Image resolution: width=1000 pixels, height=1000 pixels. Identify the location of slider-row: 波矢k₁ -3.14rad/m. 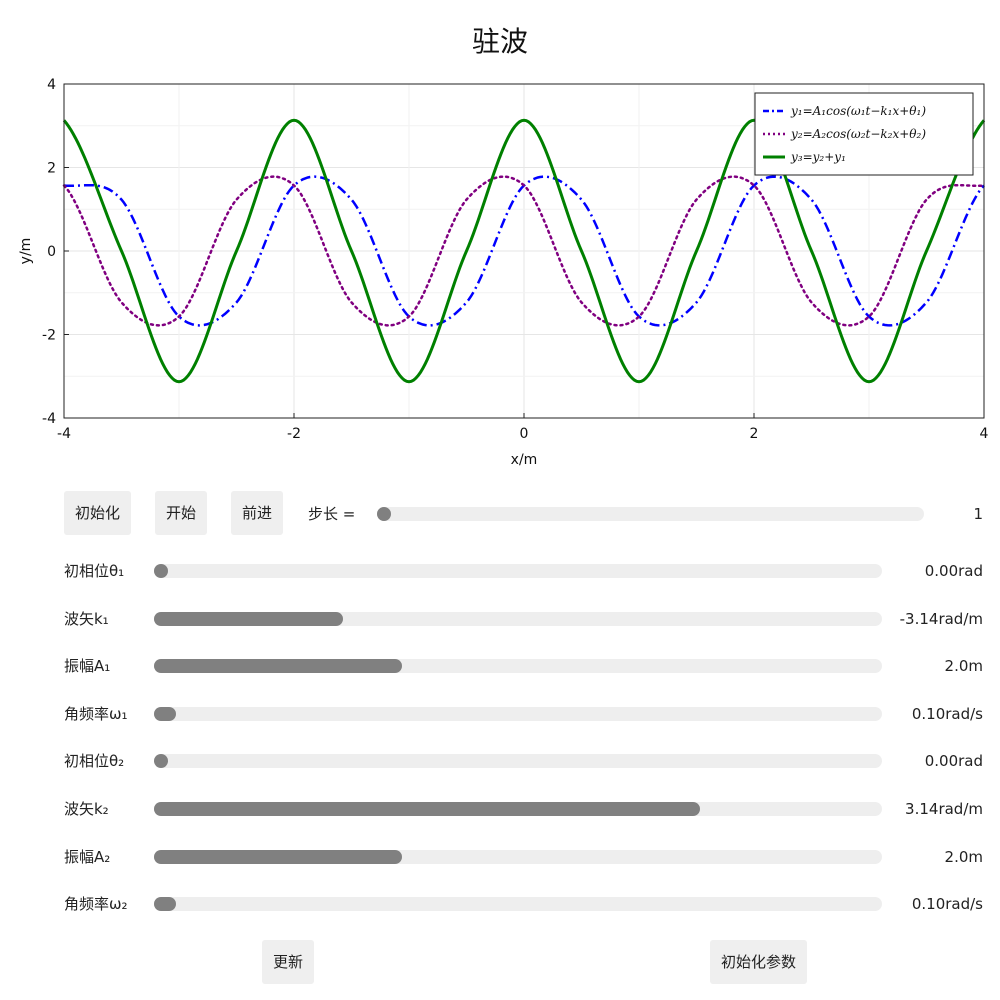
(500, 619).